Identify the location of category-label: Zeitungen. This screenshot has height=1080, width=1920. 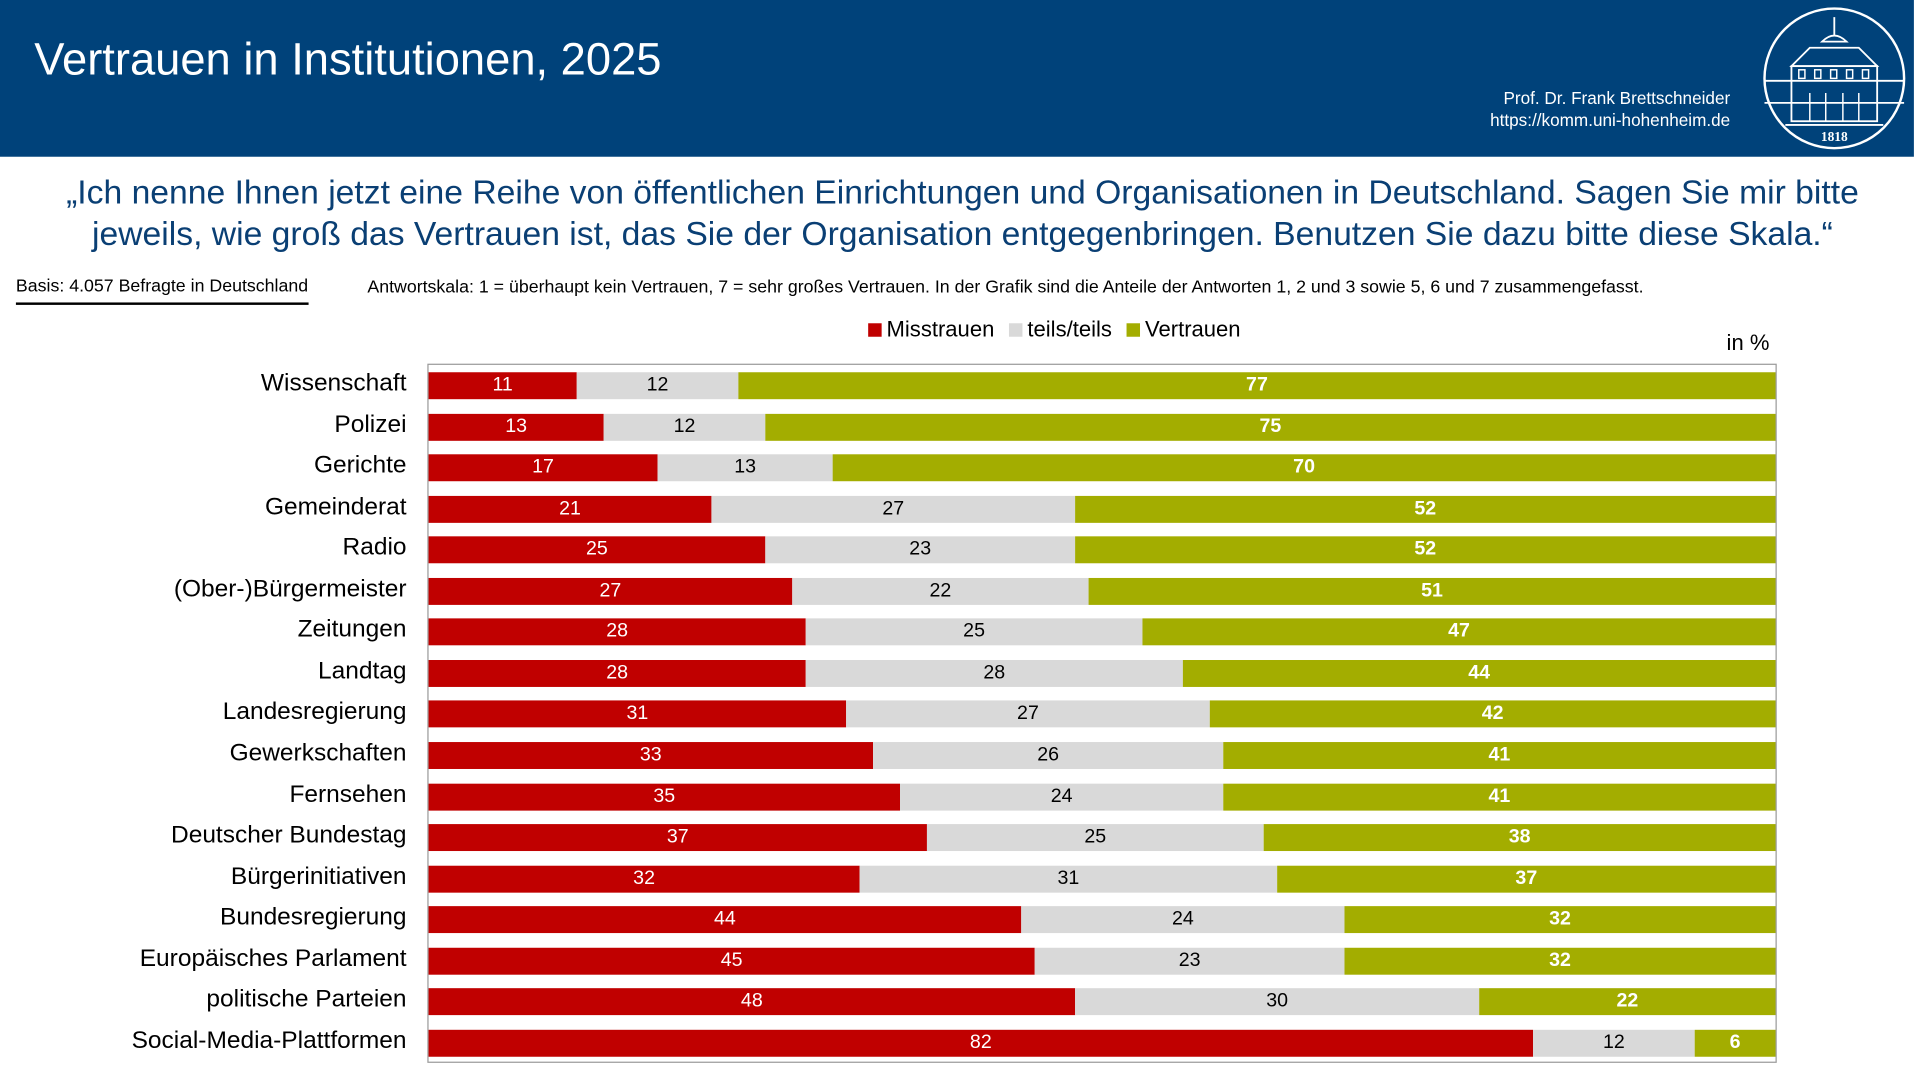
(352, 630).